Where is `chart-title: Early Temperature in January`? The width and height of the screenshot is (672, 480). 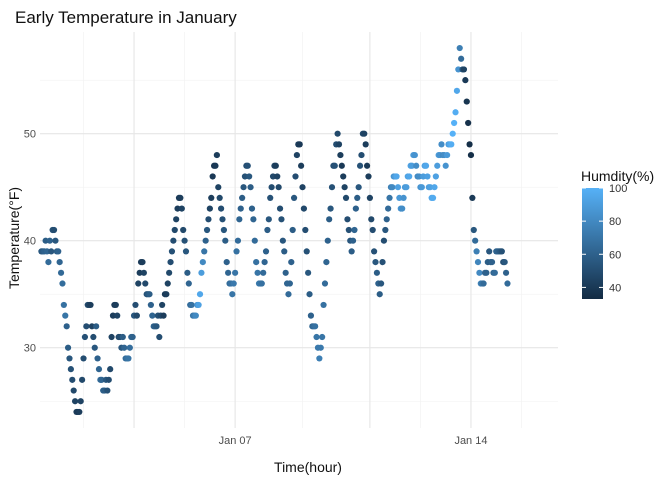
chart-title: Early Temperature in January is located at coordinates (126, 17).